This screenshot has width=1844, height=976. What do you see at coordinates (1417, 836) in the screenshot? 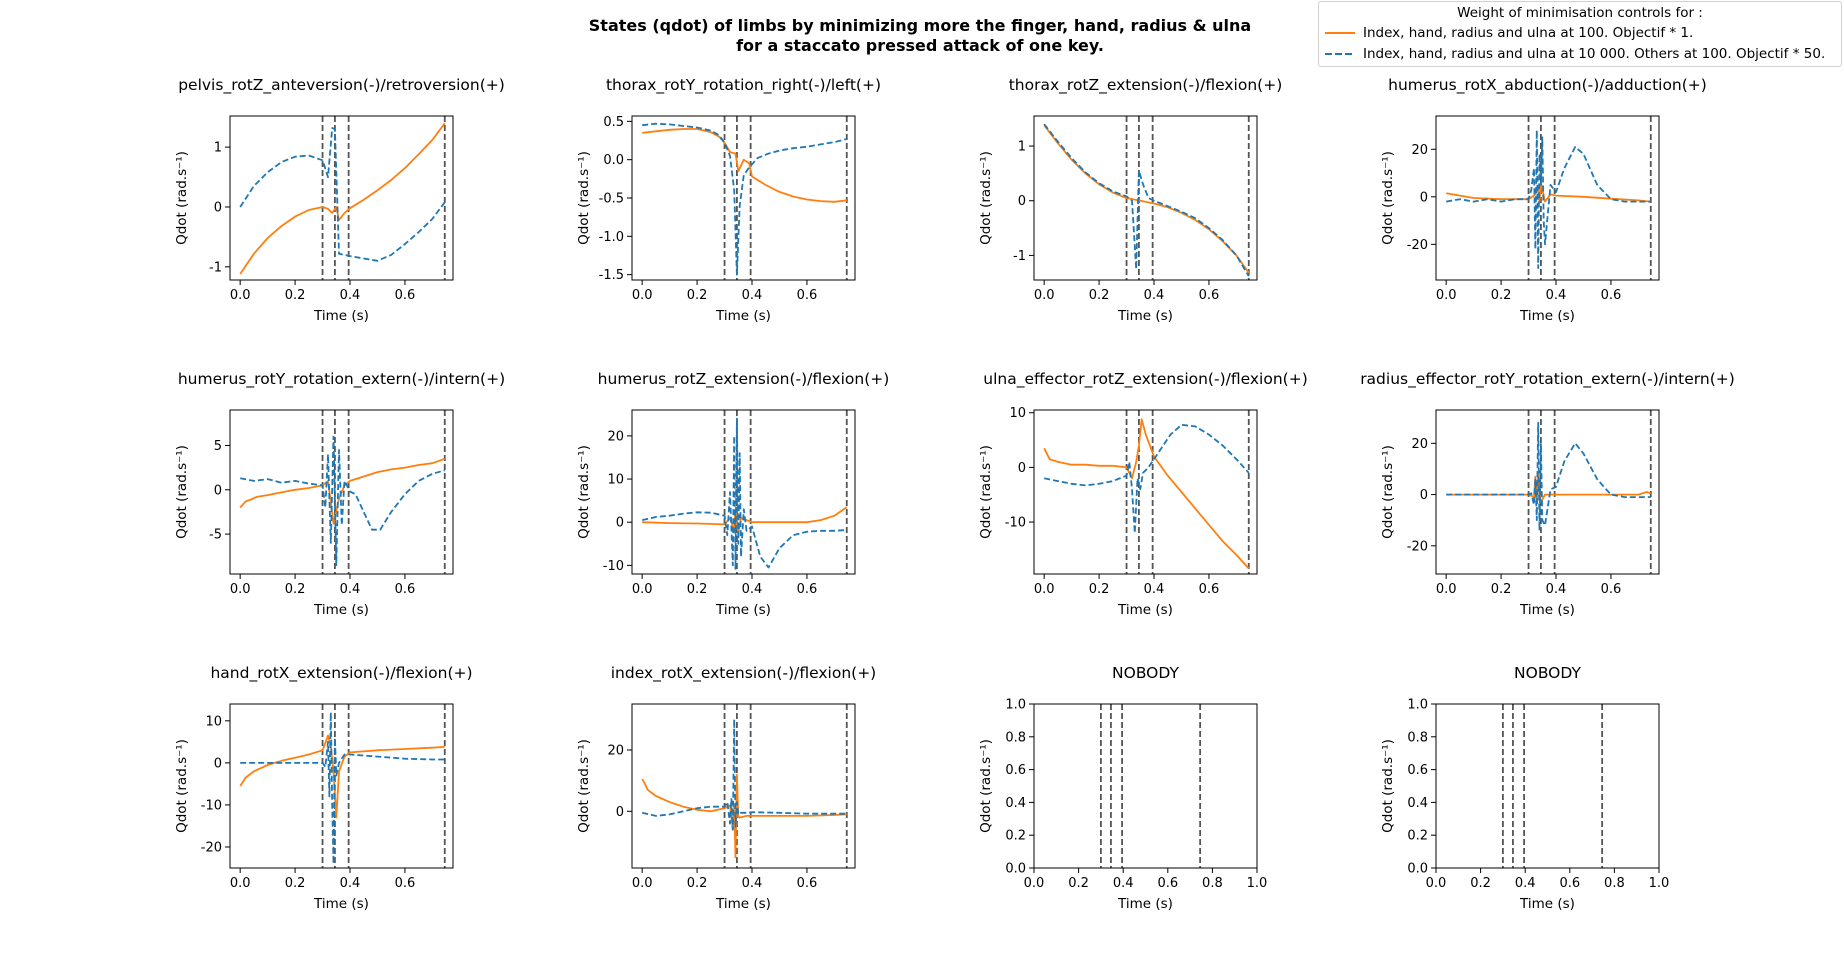
I see `y-tick-label: 0.2` at bounding box center [1417, 836].